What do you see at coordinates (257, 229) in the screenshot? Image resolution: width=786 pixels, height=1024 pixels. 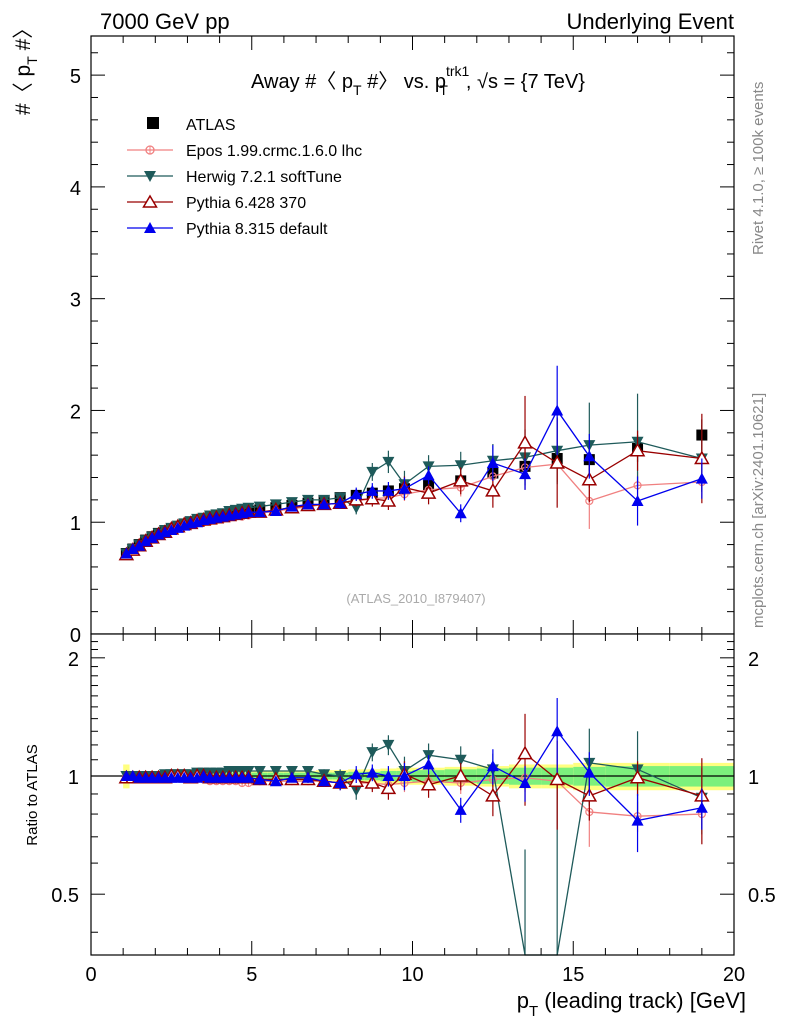 I see `legend-pythia8: Pythia 8.315 default` at bounding box center [257, 229].